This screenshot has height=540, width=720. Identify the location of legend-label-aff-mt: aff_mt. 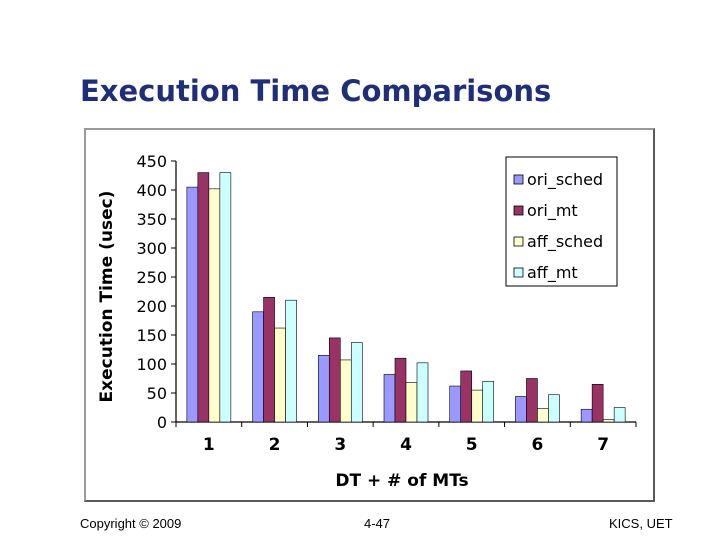
(552, 273).